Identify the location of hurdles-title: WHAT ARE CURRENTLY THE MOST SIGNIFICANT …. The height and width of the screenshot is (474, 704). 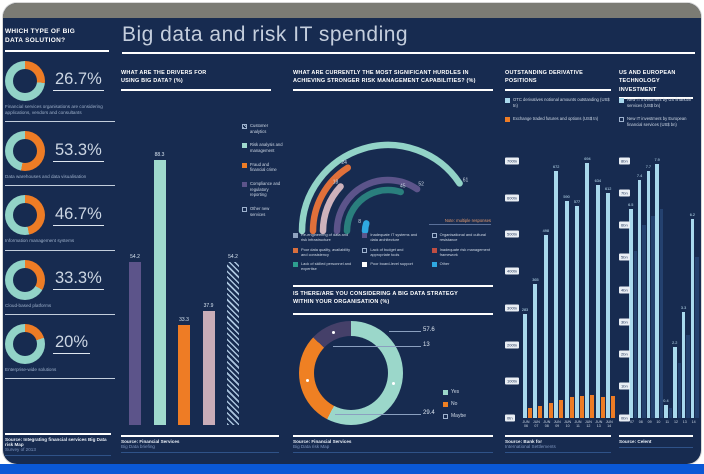
(384, 77).